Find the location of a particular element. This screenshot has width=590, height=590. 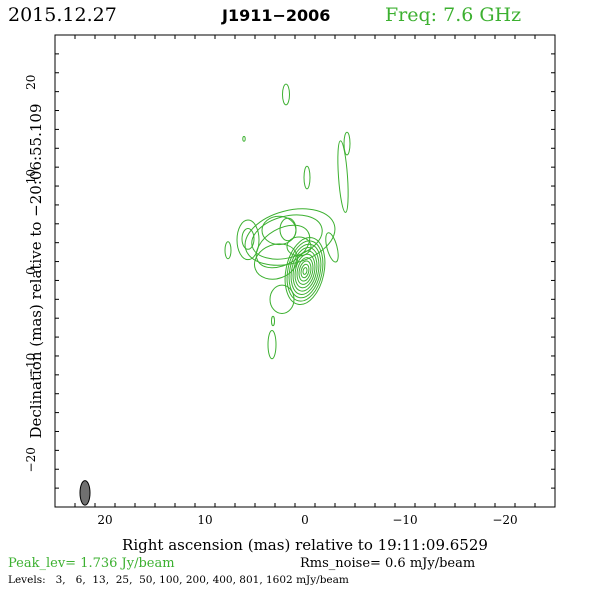

x-tick-label: 0 is located at coordinates (305, 520).